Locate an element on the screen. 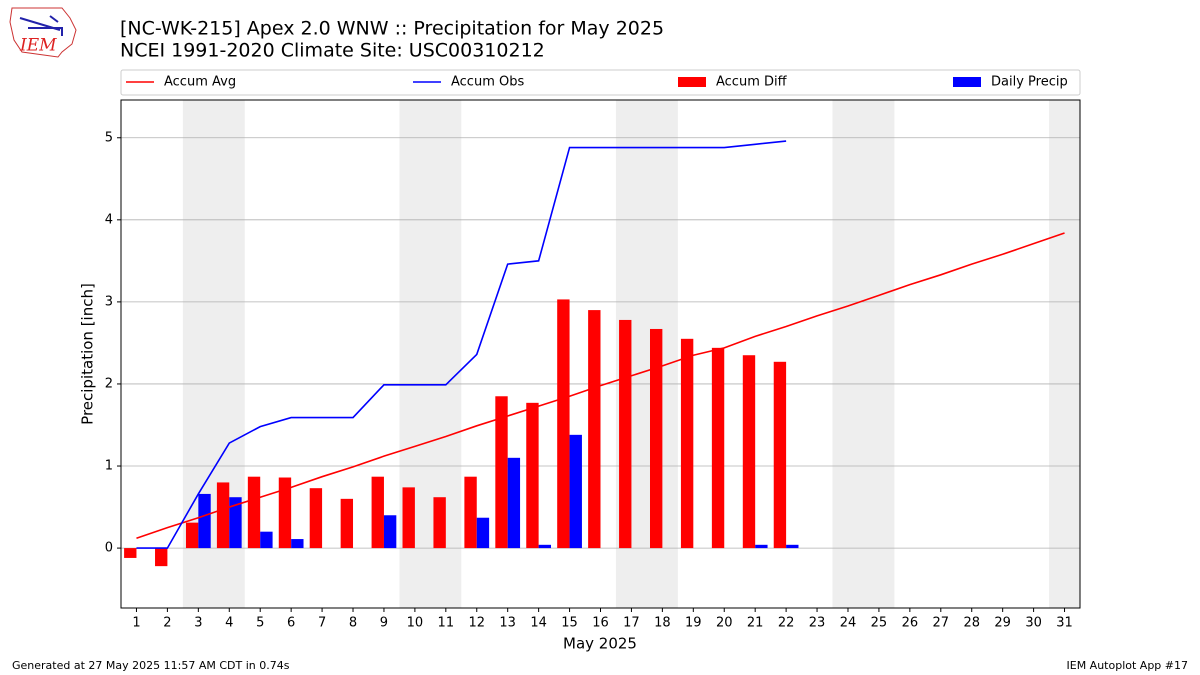 This screenshot has width=1200, height=675. x-tick-label: 24 is located at coordinates (848, 623).